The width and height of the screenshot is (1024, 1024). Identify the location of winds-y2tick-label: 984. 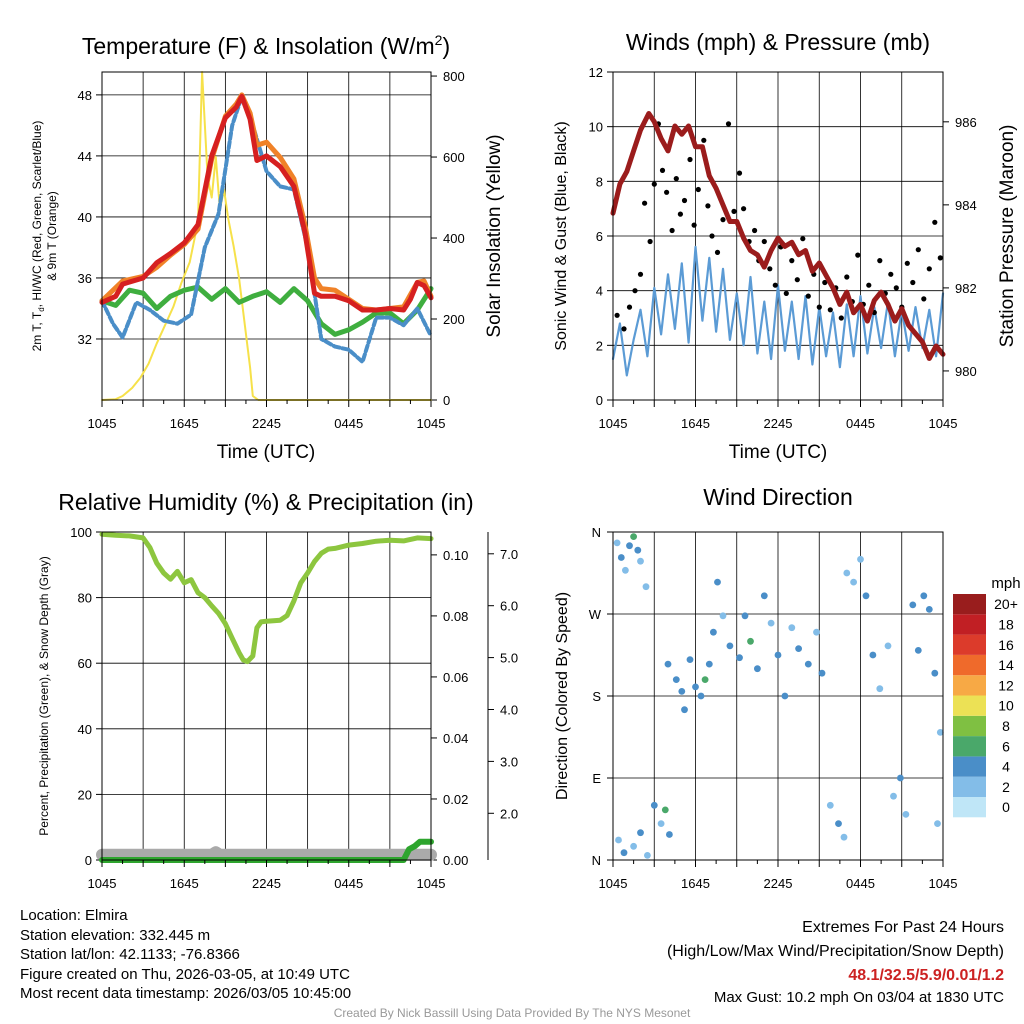
(966, 205).